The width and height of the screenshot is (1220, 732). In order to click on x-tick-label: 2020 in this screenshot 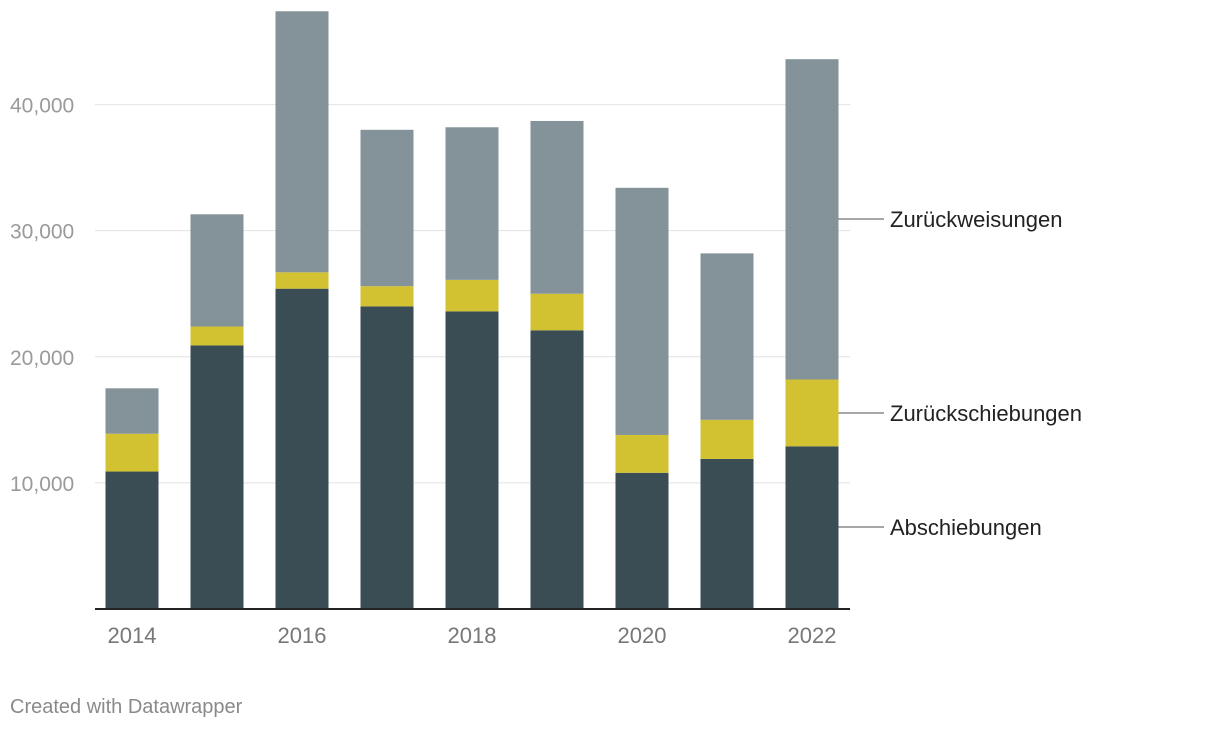, I will do `click(642, 635)`.